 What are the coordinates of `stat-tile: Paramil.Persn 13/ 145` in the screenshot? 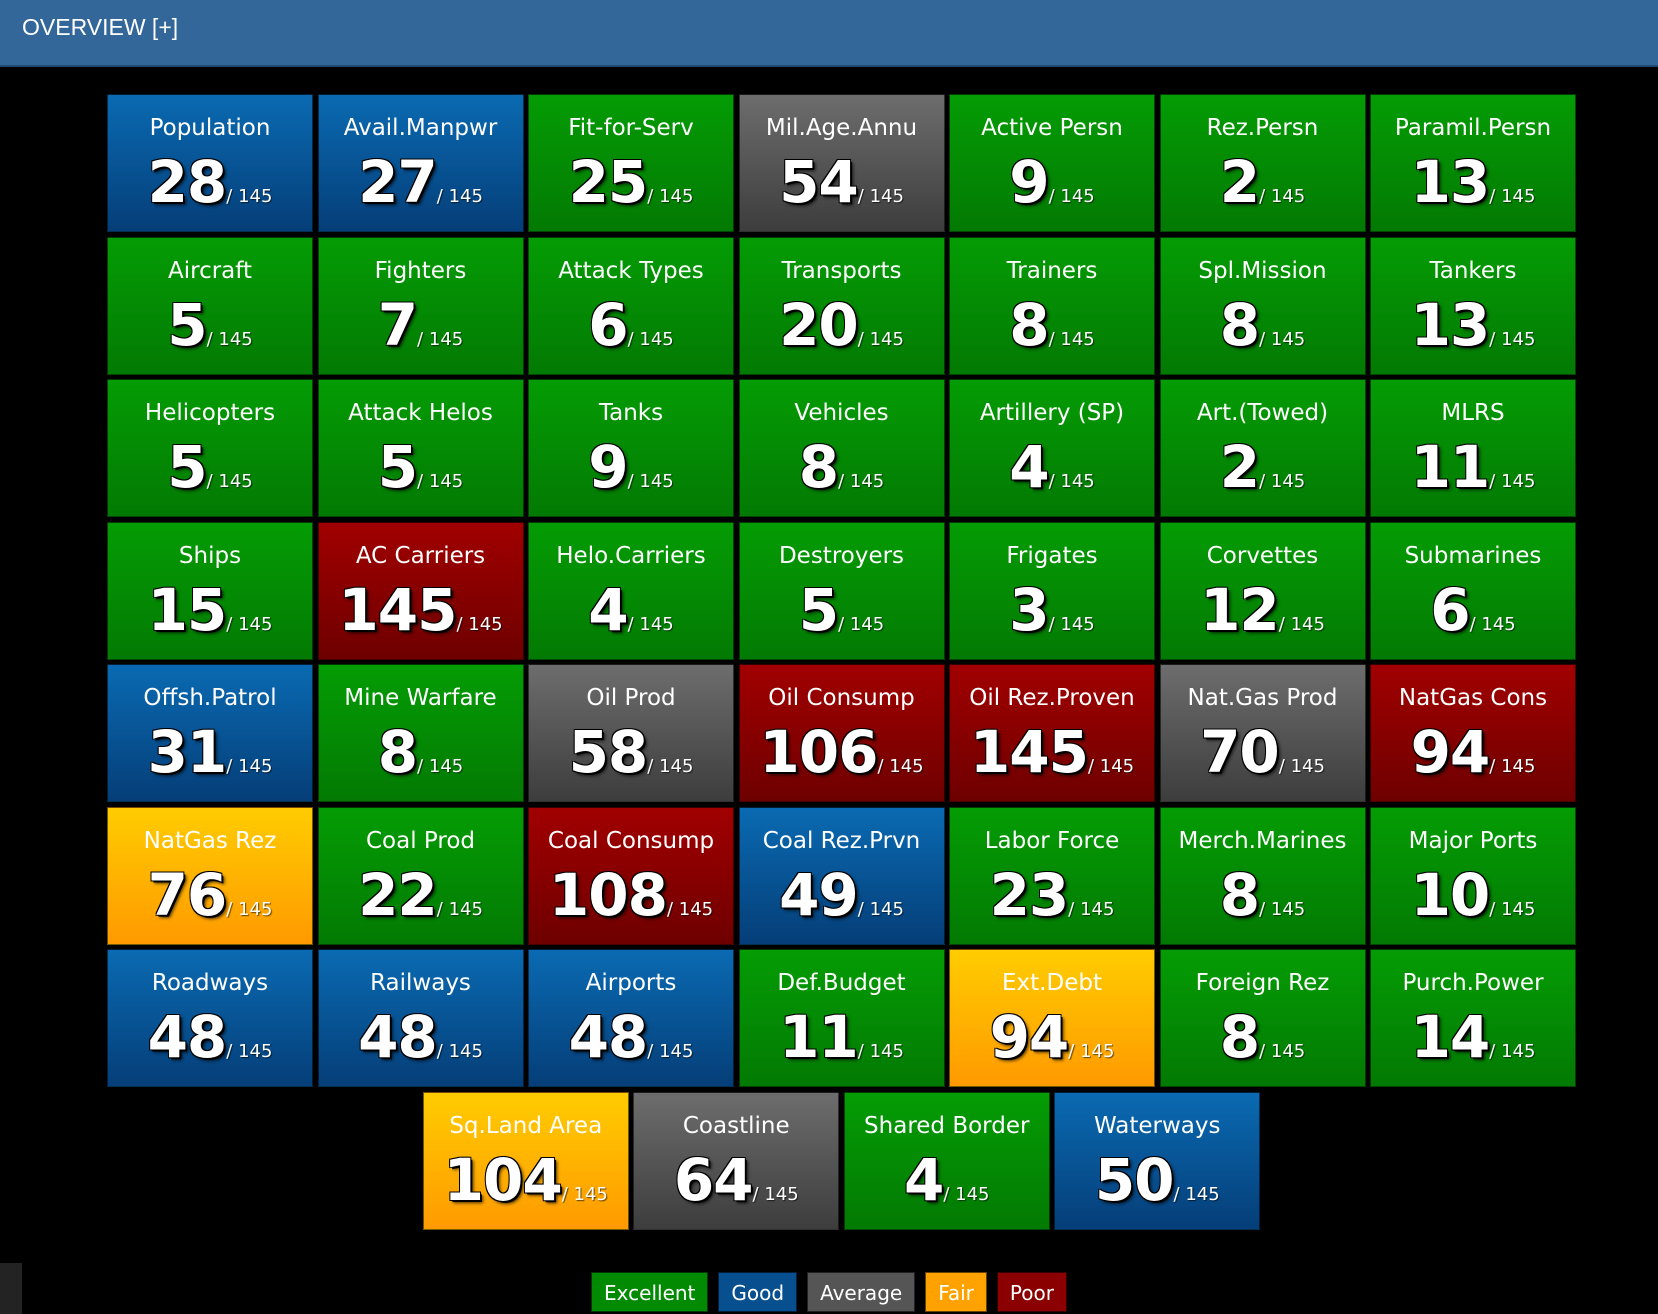 It's located at (1473, 163).